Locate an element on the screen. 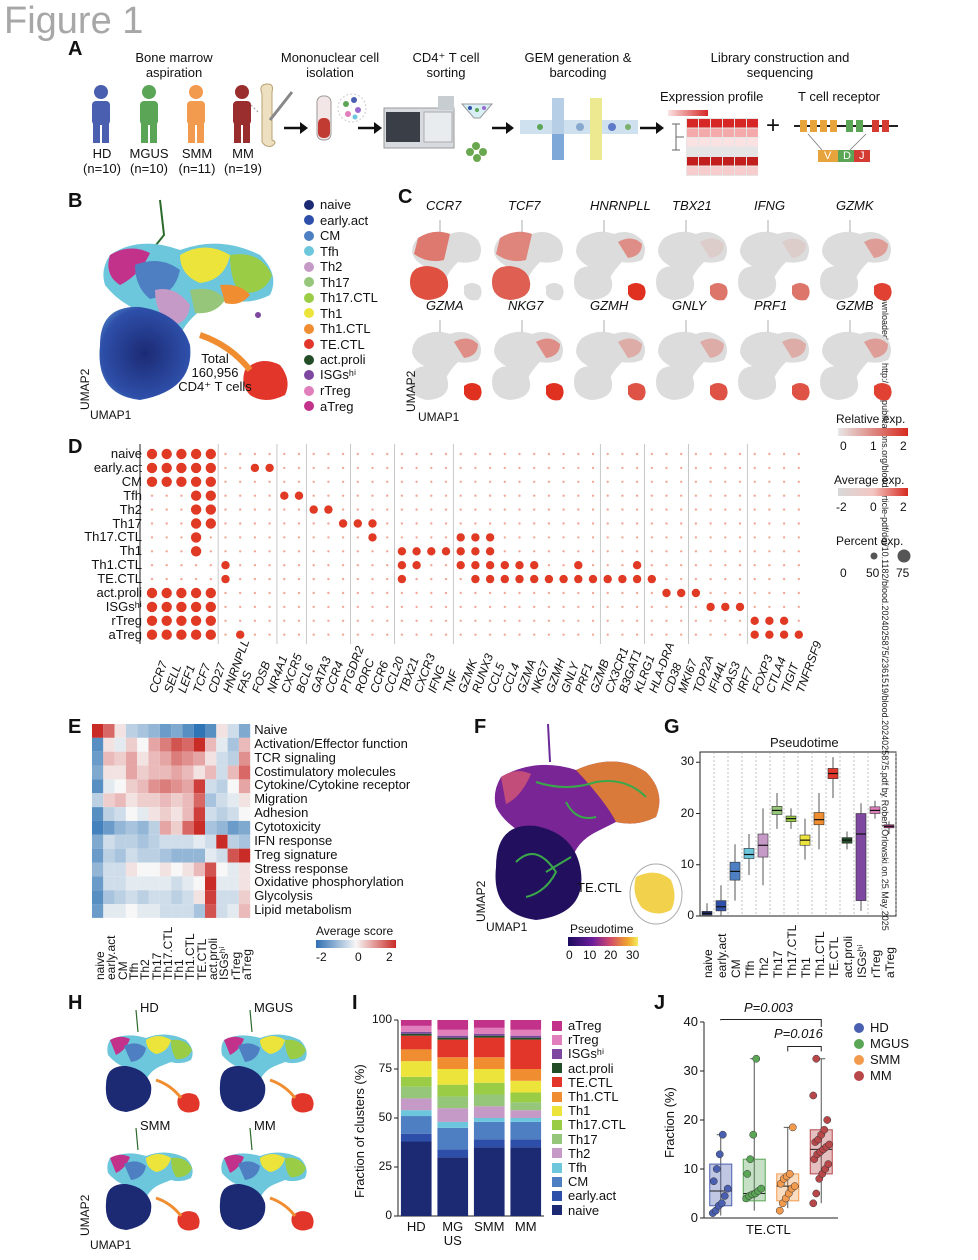 This screenshot has width=978, height=1260. umap-mm is located at coordinates (266, 1179).